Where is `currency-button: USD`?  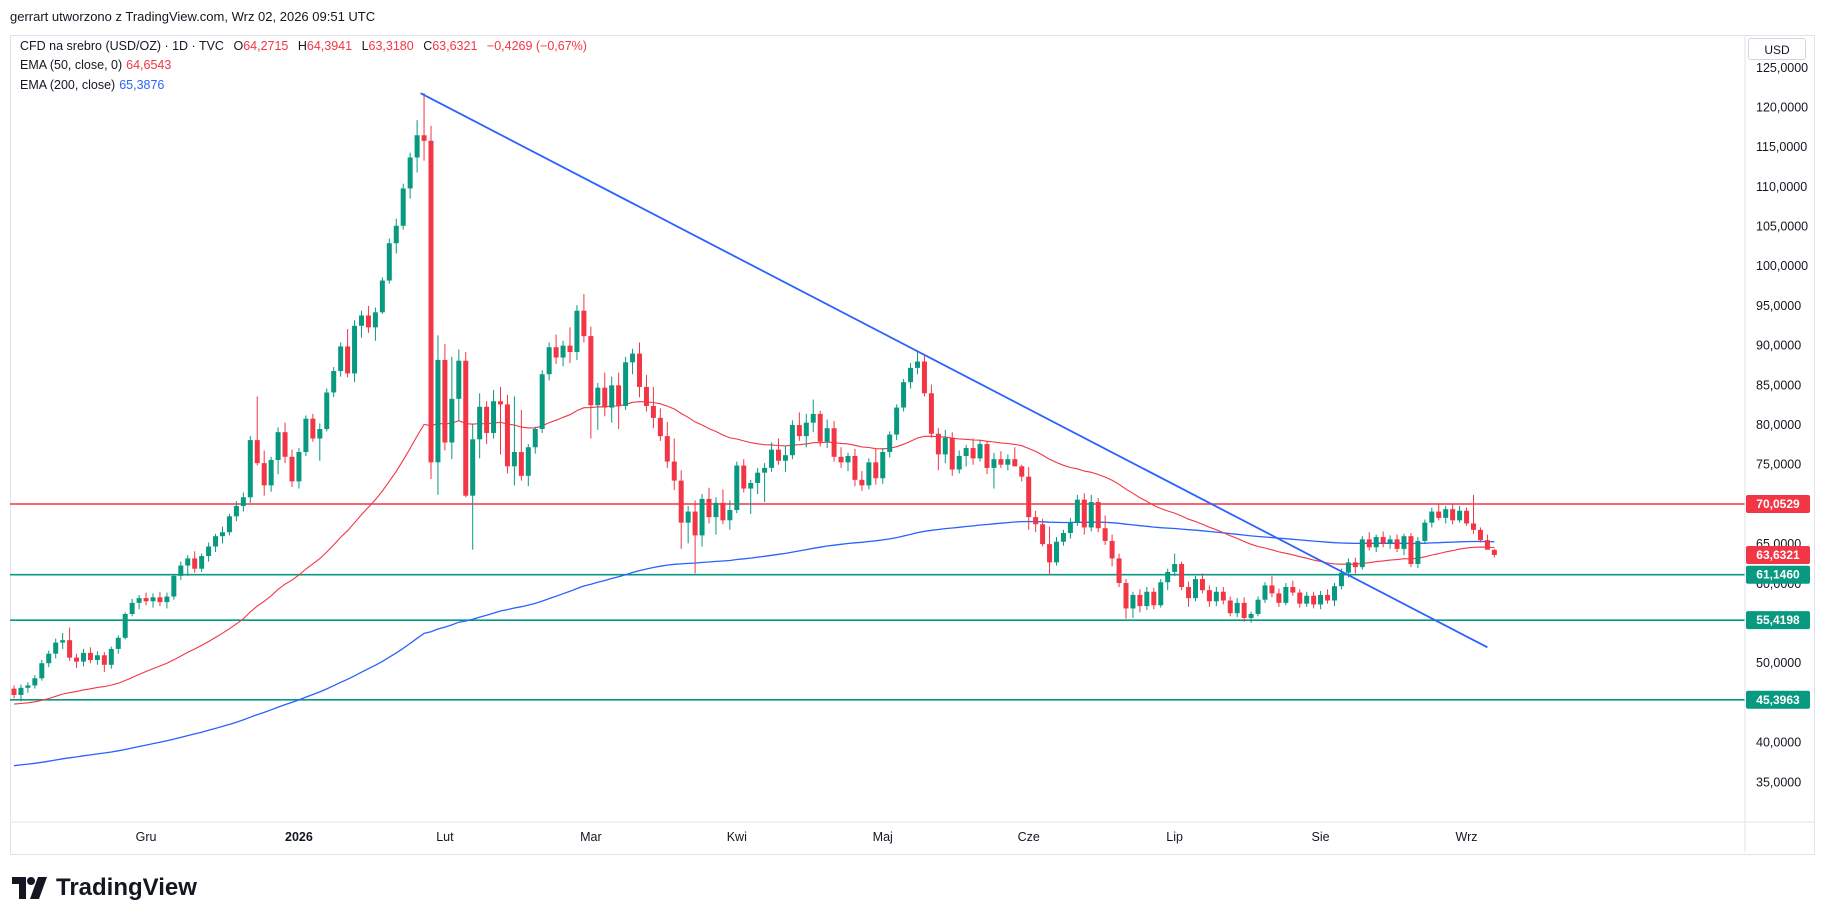
currency-button: USD is located at coordinates (1777, 49).